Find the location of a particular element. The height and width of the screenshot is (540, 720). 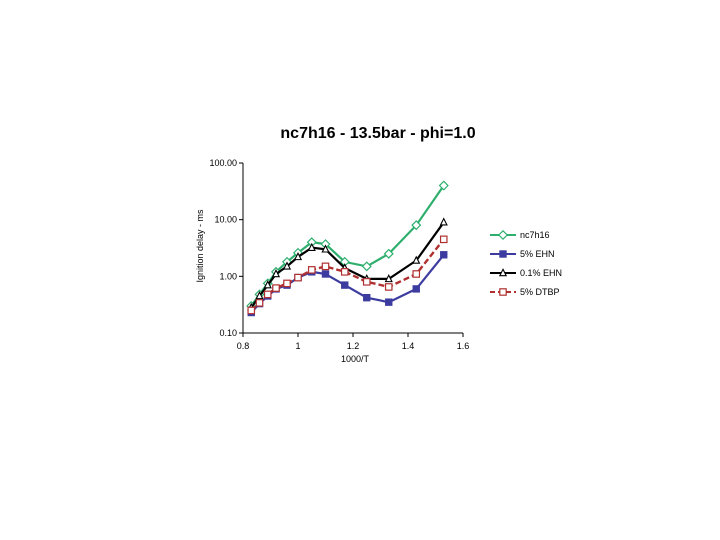

axes is located at coordinates (351, 249).